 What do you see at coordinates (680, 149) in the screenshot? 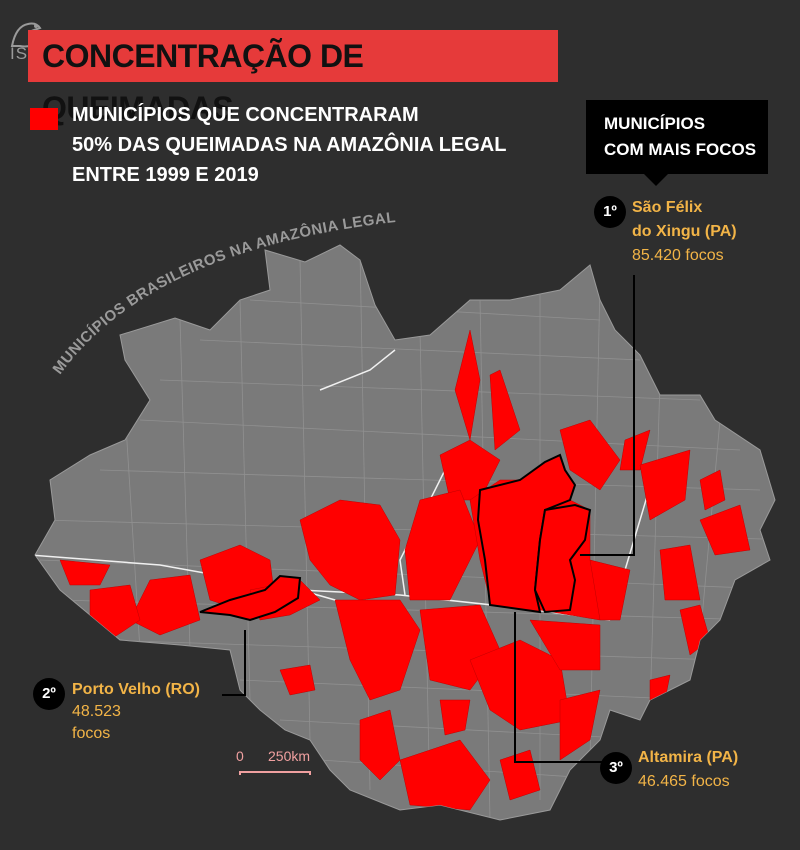
I see `top-box-line-2: COM MAIS FOCOS` at bounding box center [680, 149].